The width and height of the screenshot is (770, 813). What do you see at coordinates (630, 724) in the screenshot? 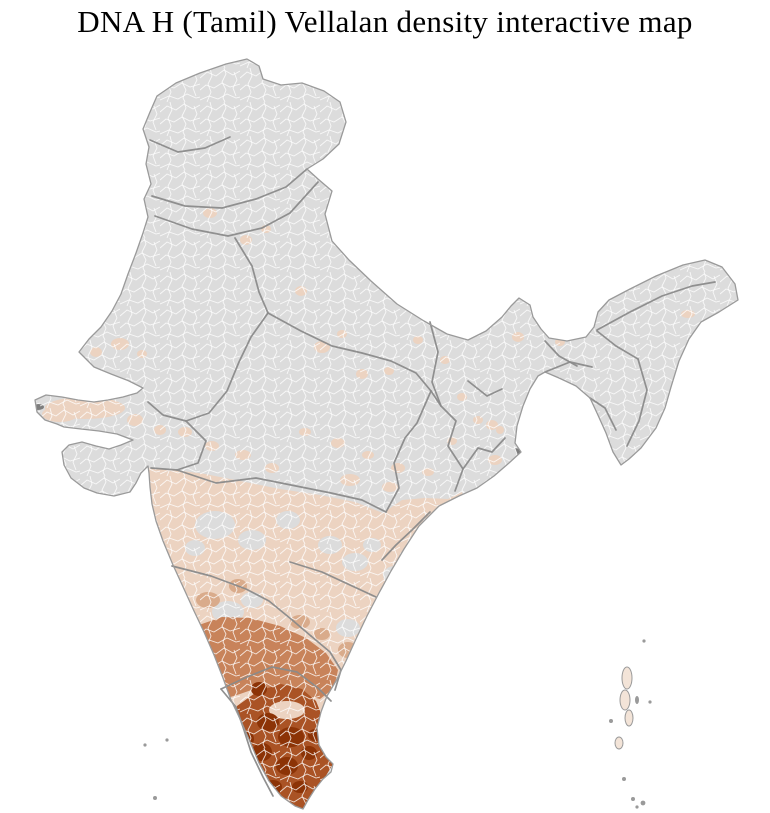
I see `andaman-islands` at bounding box center [630, 724].